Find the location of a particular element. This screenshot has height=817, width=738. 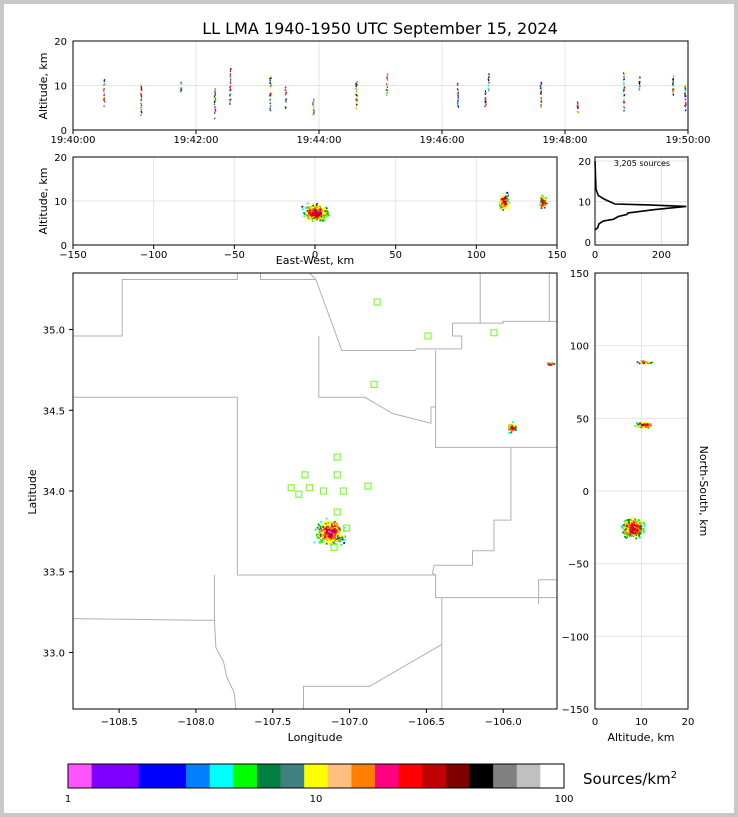

source-count-label: 3,205 sources is located at coordinates (642, 163).